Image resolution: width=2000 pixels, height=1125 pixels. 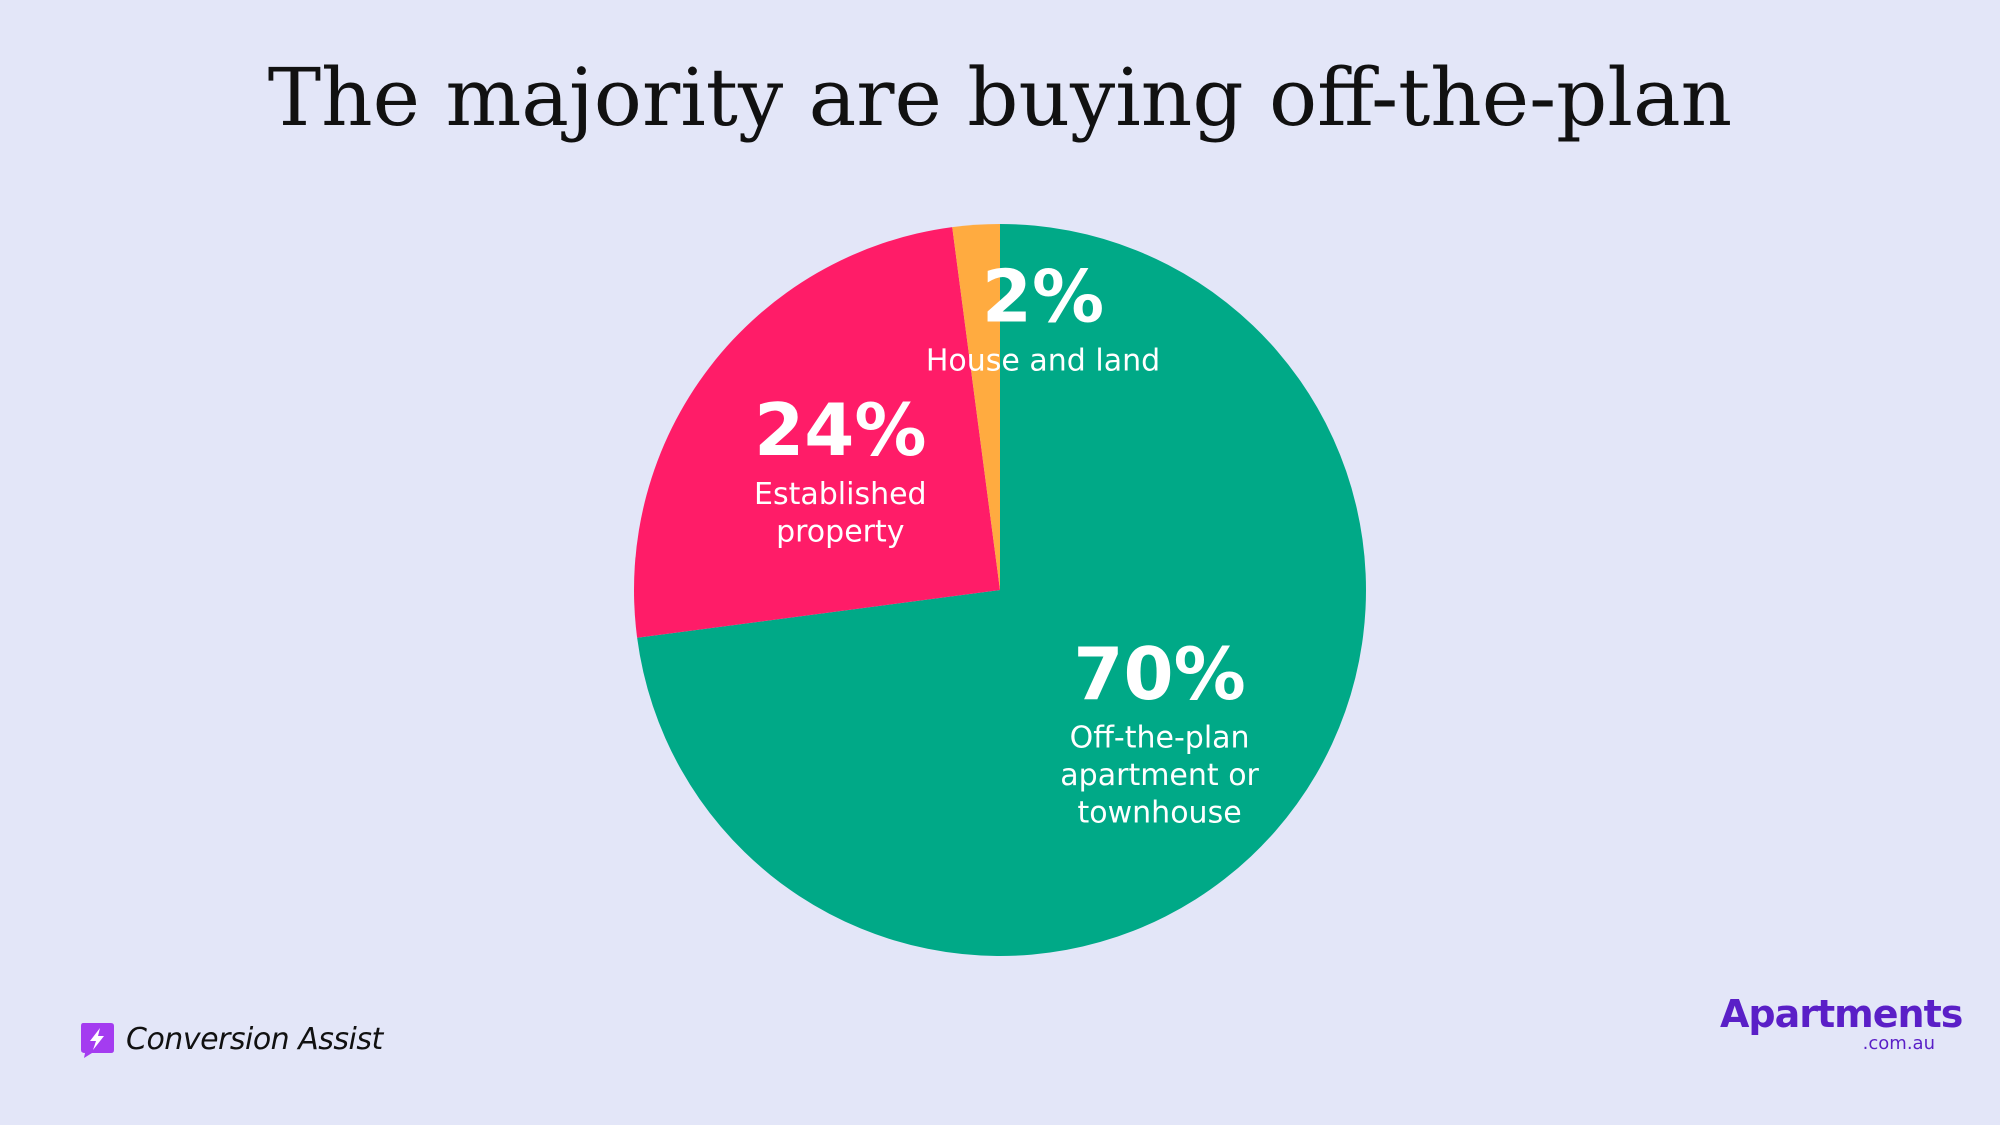 What do you see at coordinates (1160, 738) in the screenshot?
I see `slice-category-label: Off-the-plan` at bounding box center [1160, 738].